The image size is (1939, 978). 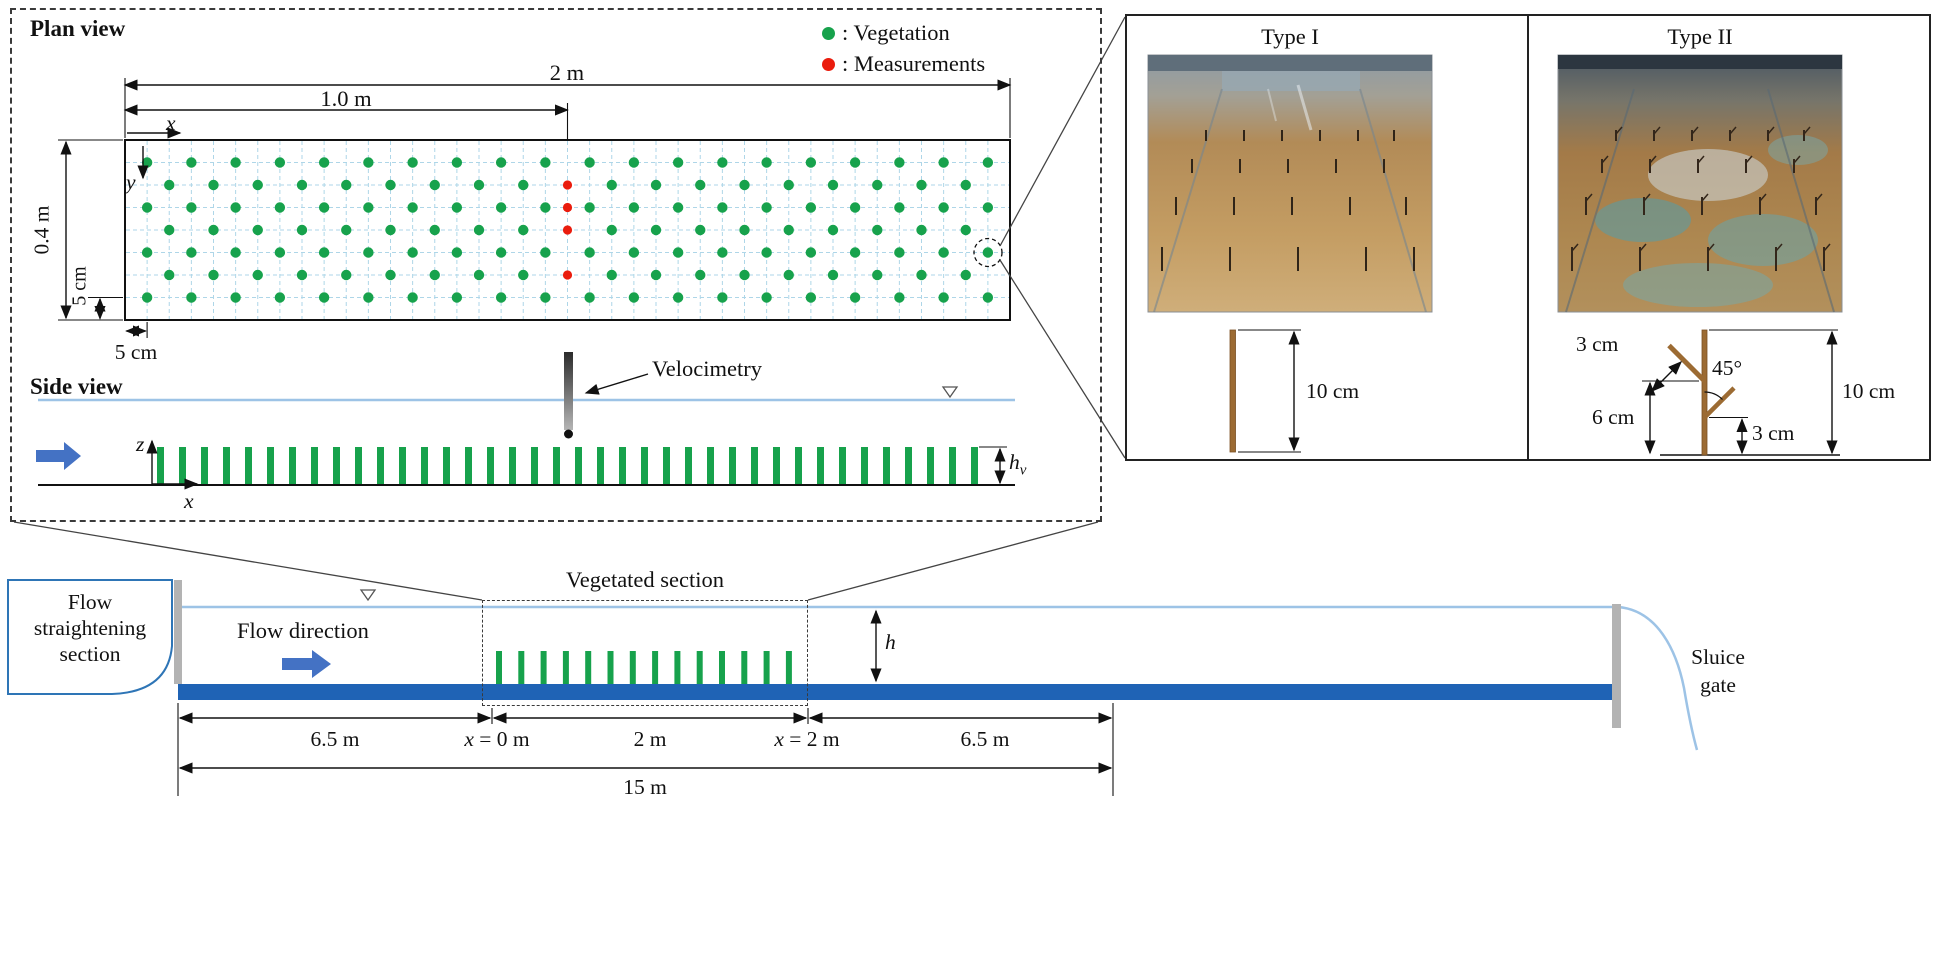 I want to click on dim-5cm-row-label: 5 cm, so click(x=79, y=286).